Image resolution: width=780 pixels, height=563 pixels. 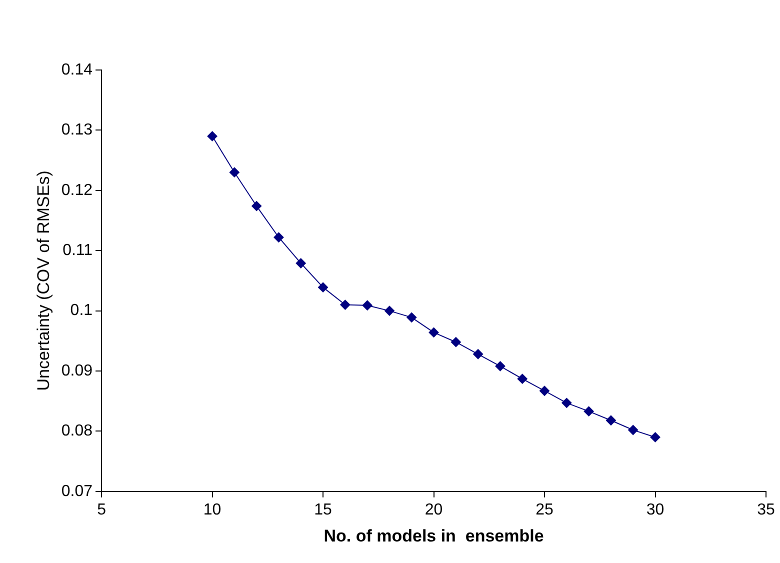 I want to click on y-tick-label: 0.08, so click(x=77, y=431).